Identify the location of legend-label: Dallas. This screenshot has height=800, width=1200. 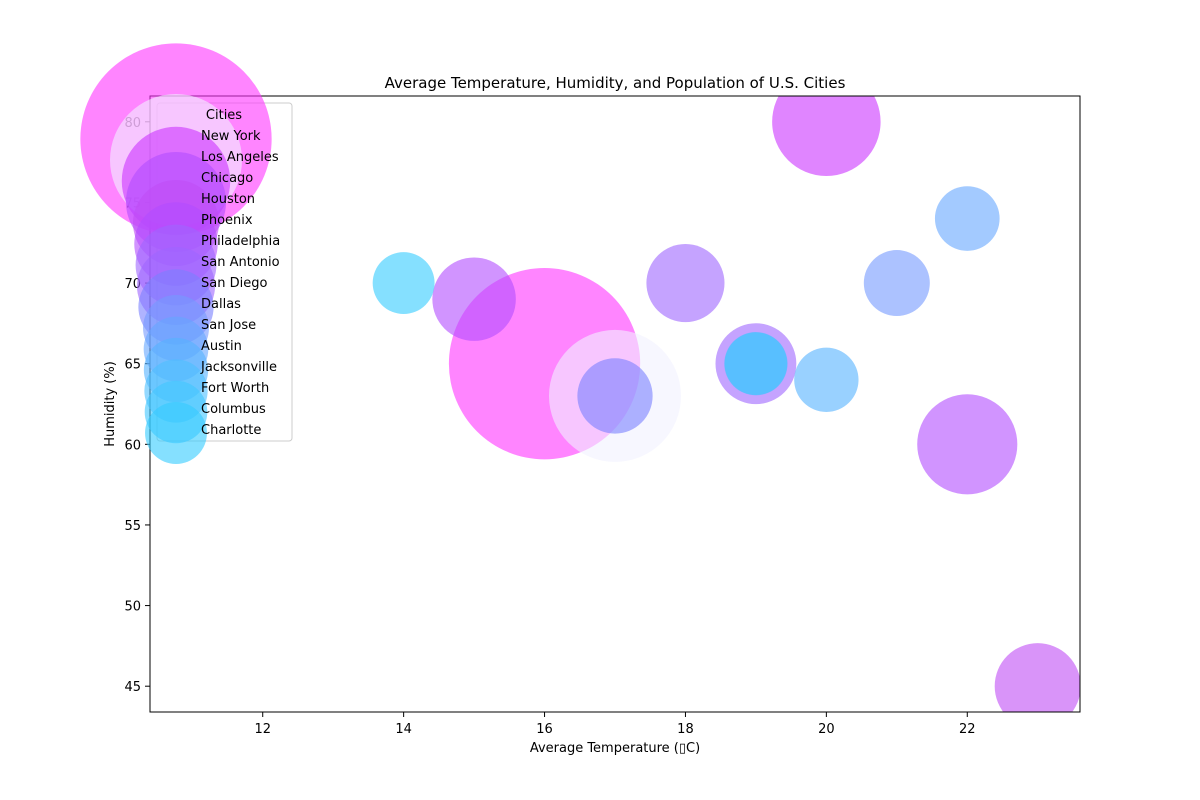
(221, 304).